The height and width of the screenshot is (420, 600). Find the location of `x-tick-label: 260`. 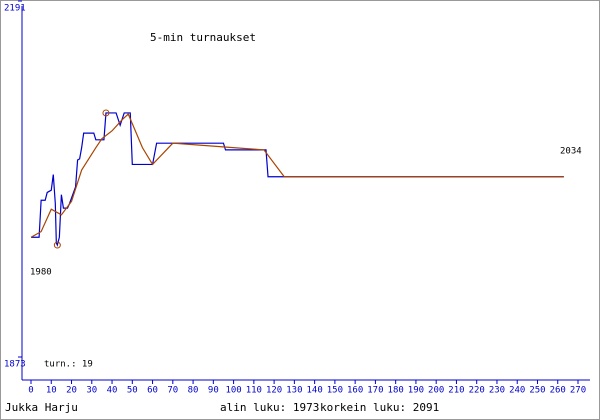

x-tick-label: 260 is located at coordinates (558, 391).